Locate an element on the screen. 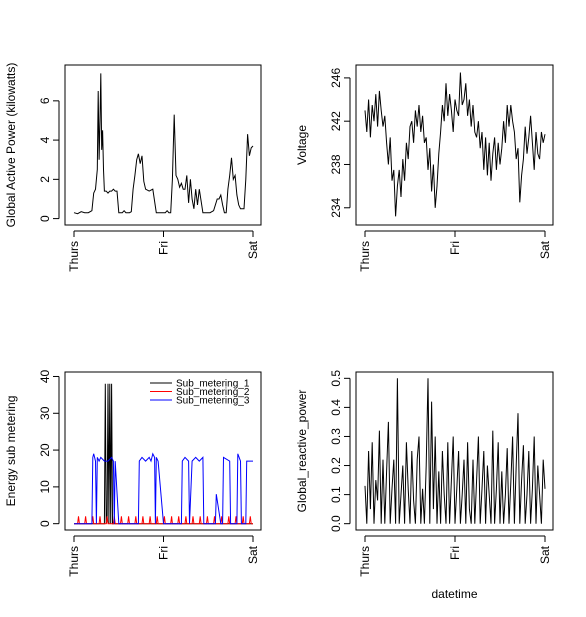  y-tick-label: 20 is located at coordinates (45, 450).